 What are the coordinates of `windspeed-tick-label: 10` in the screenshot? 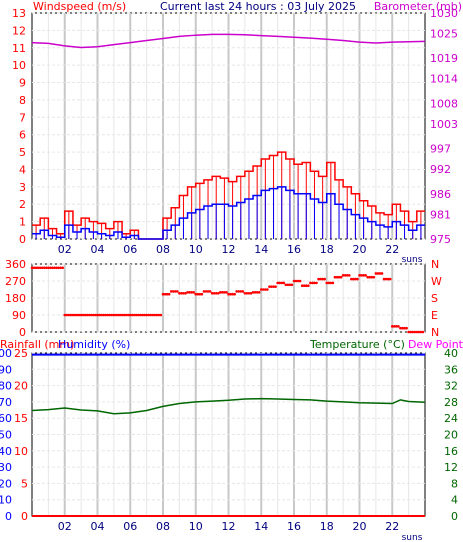 It's located at (19, 65).